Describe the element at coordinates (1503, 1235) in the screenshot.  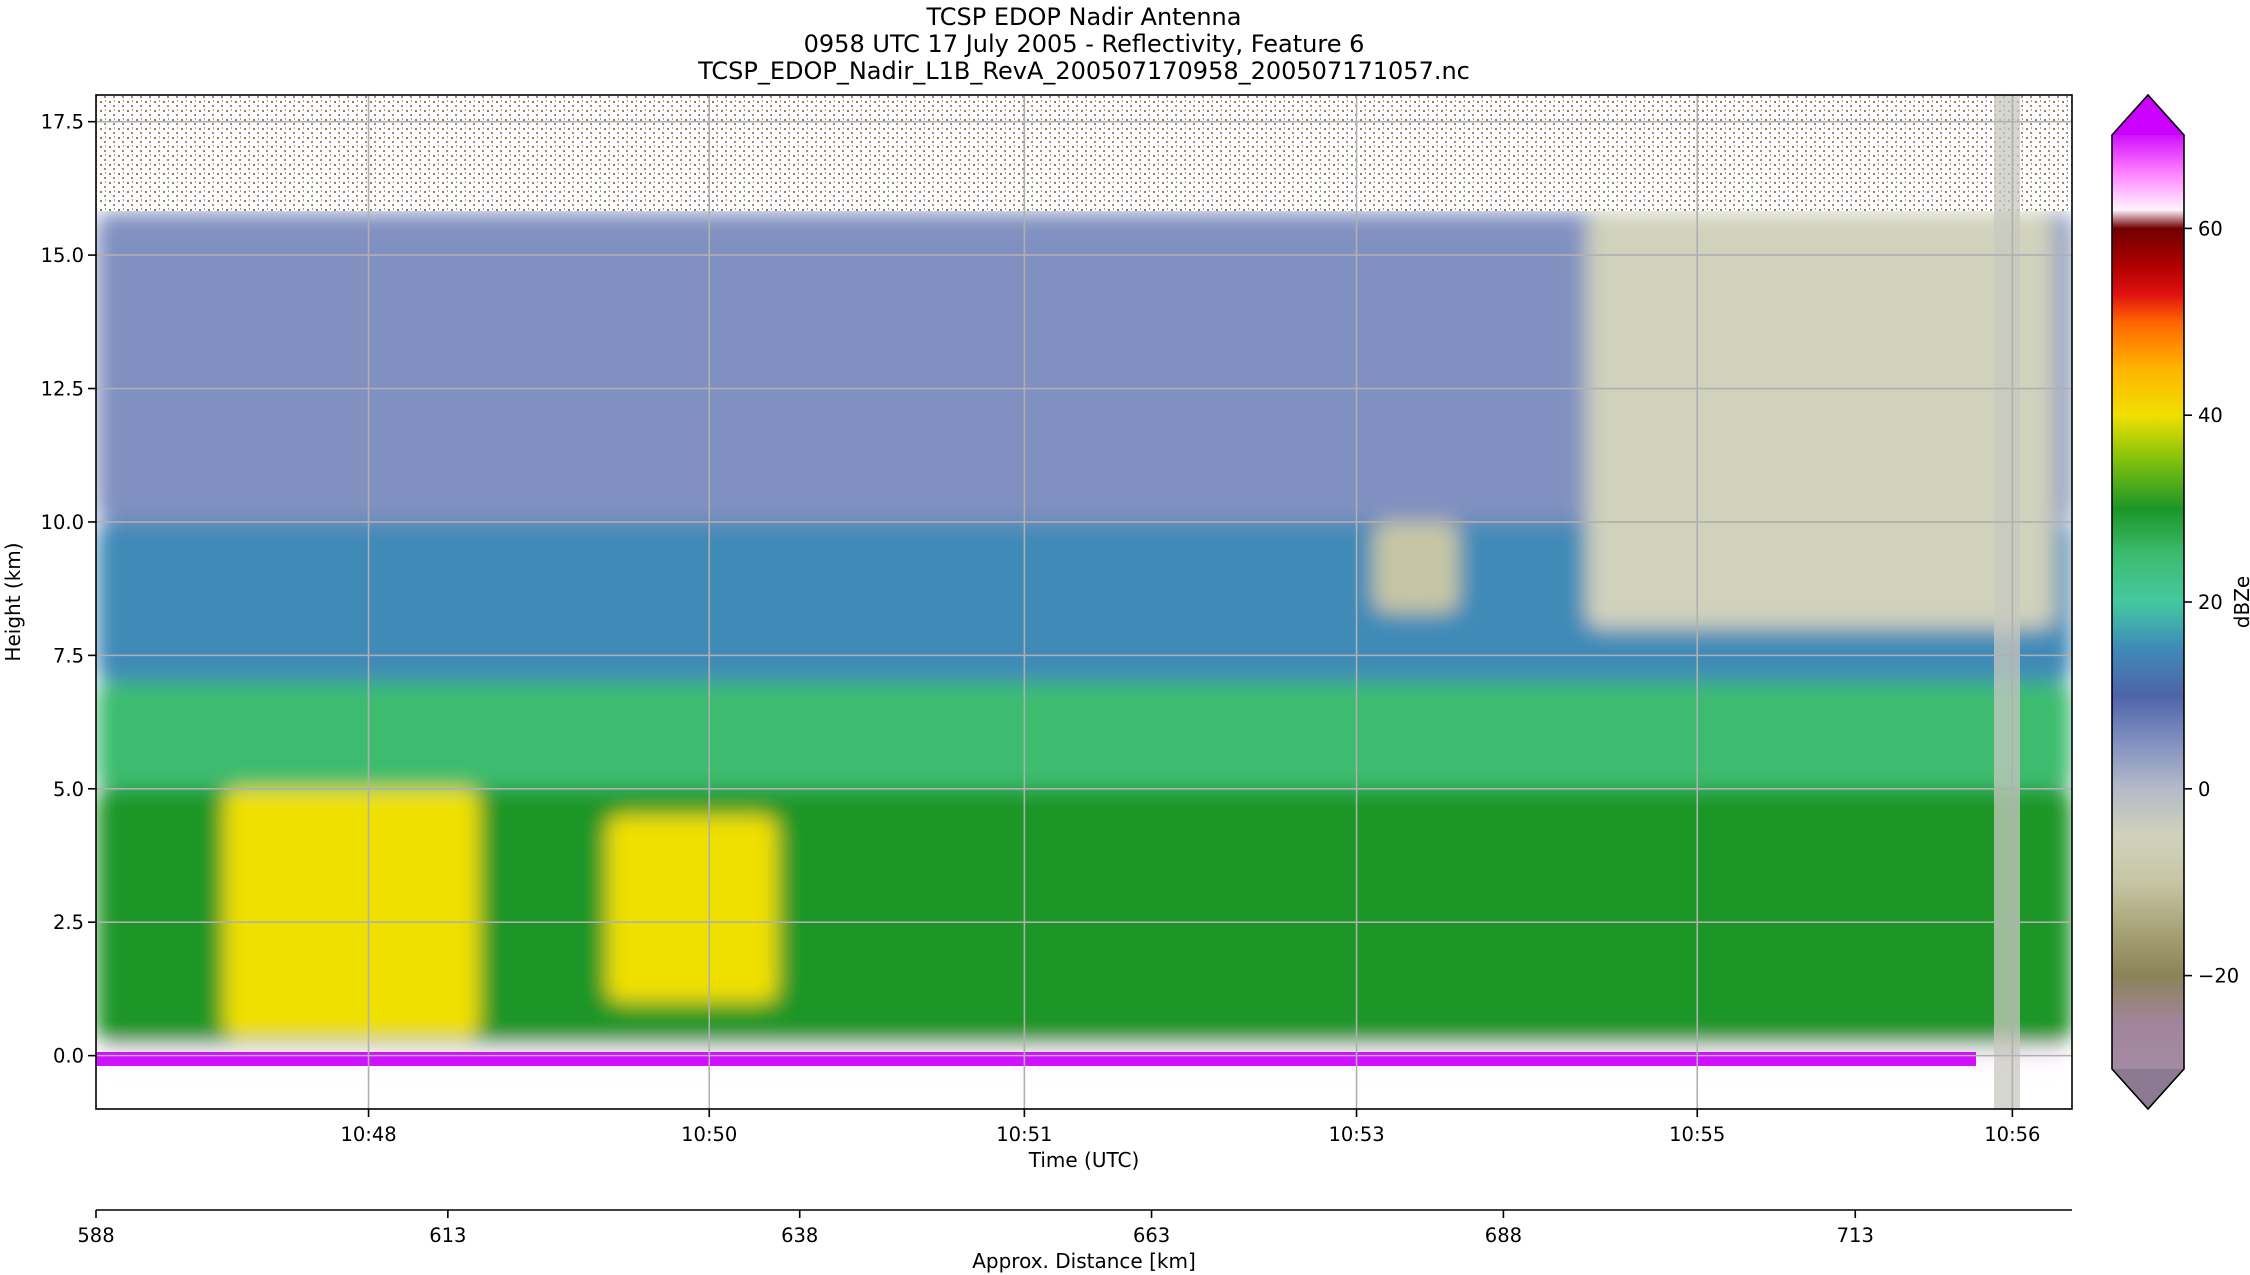
I see `distance-tick-label: 688` at that location.